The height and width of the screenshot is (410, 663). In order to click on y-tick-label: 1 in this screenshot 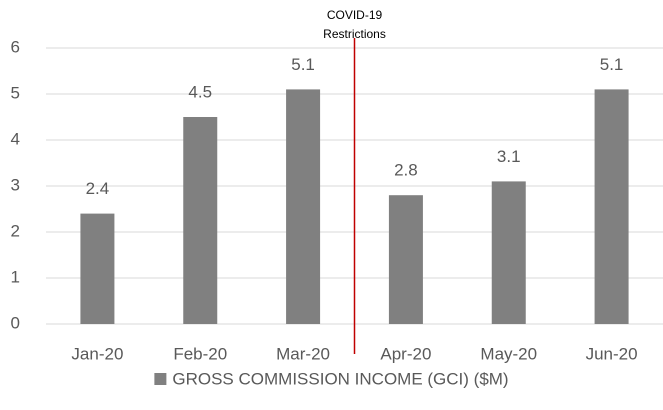, I will do `click(15, 276)`.